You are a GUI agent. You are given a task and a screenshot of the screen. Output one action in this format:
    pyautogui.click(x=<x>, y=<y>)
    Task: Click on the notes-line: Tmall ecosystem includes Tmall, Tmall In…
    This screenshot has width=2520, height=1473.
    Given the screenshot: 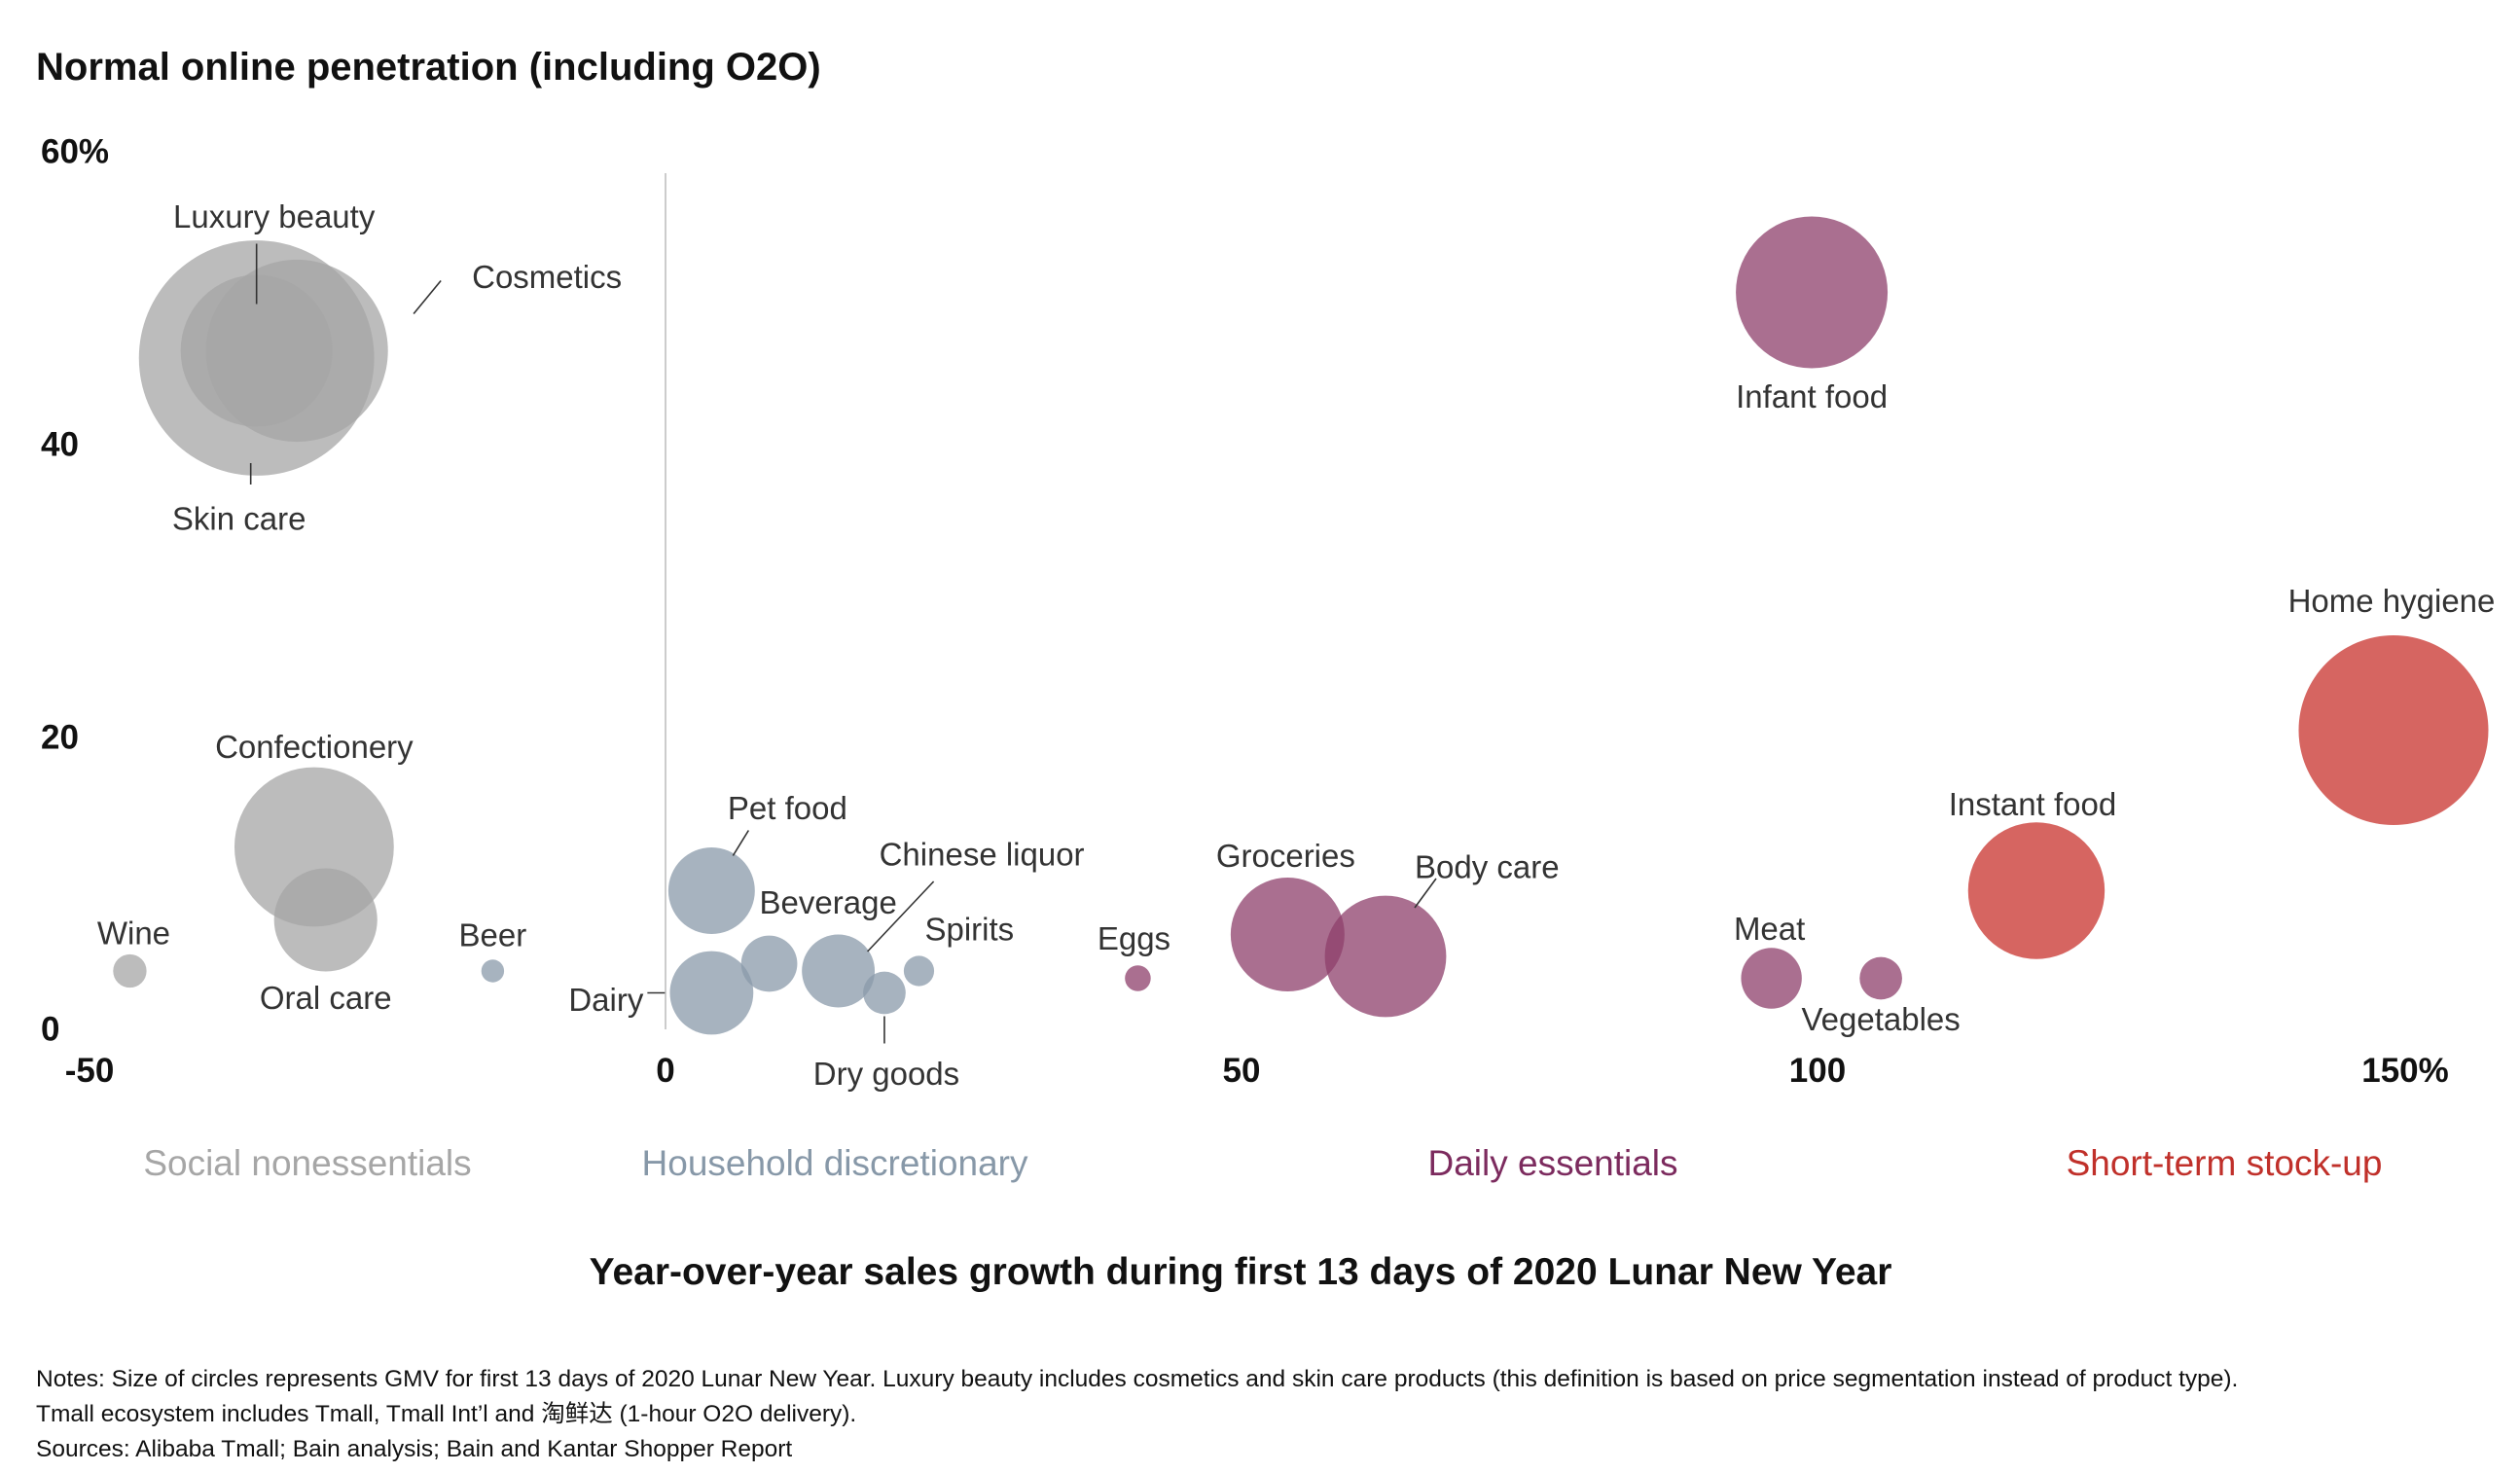 What is the action you would take?
    pyautogui.click(x=446, y=1414)
    